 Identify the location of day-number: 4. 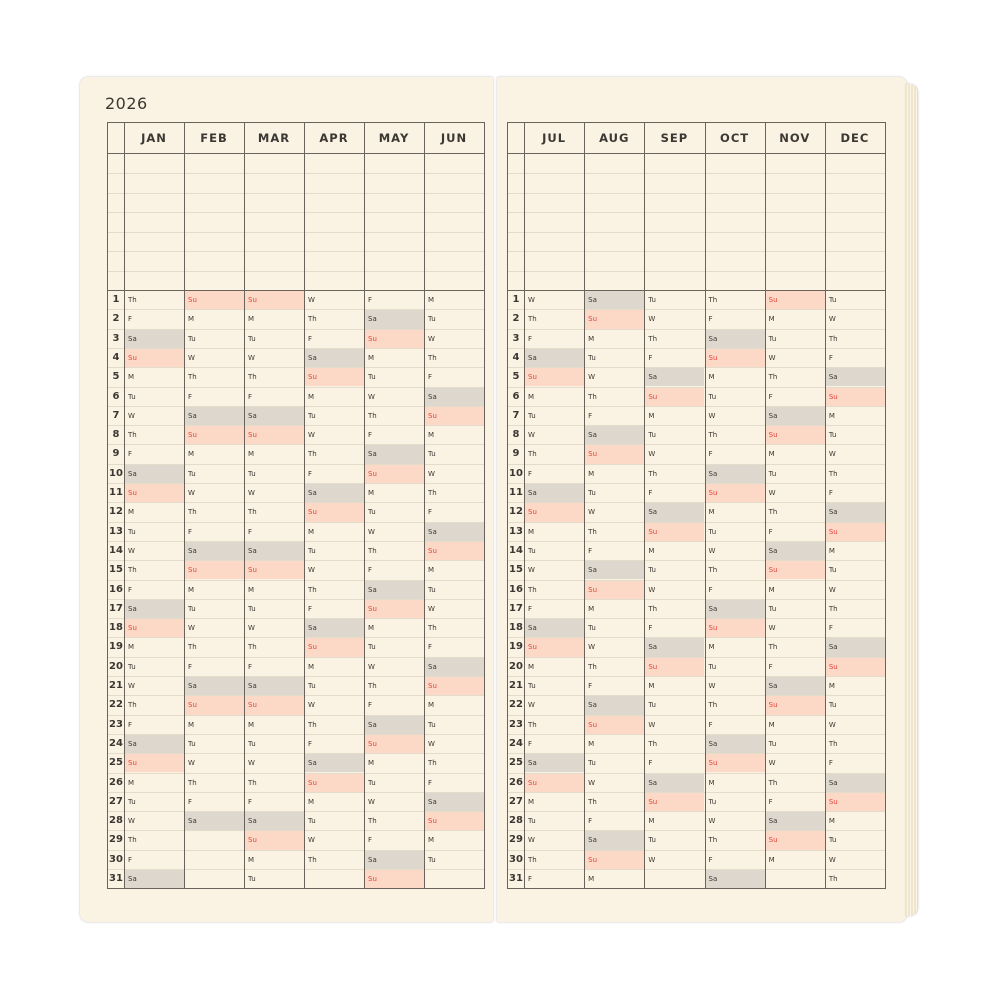
(116, 357).